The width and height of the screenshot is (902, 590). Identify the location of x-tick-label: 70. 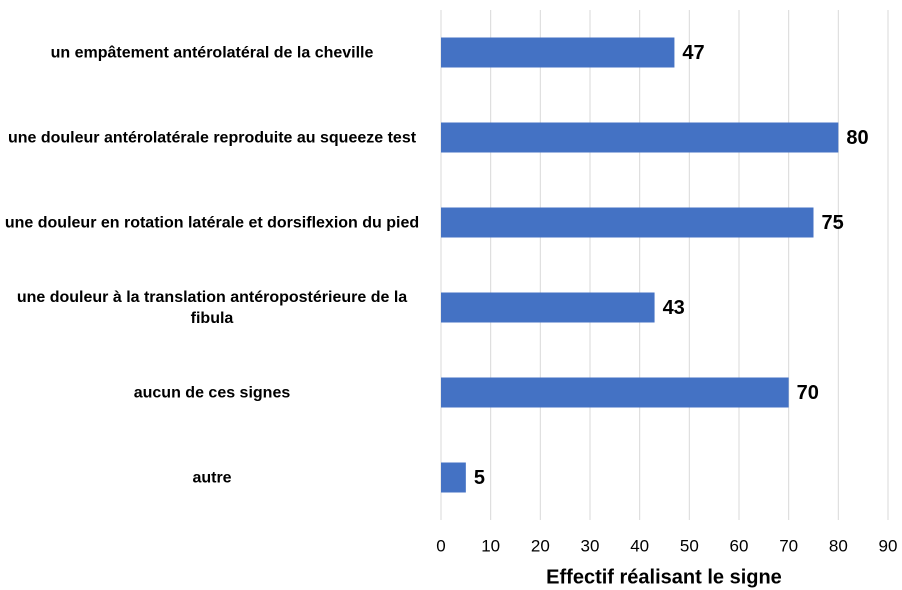
(788, 545).